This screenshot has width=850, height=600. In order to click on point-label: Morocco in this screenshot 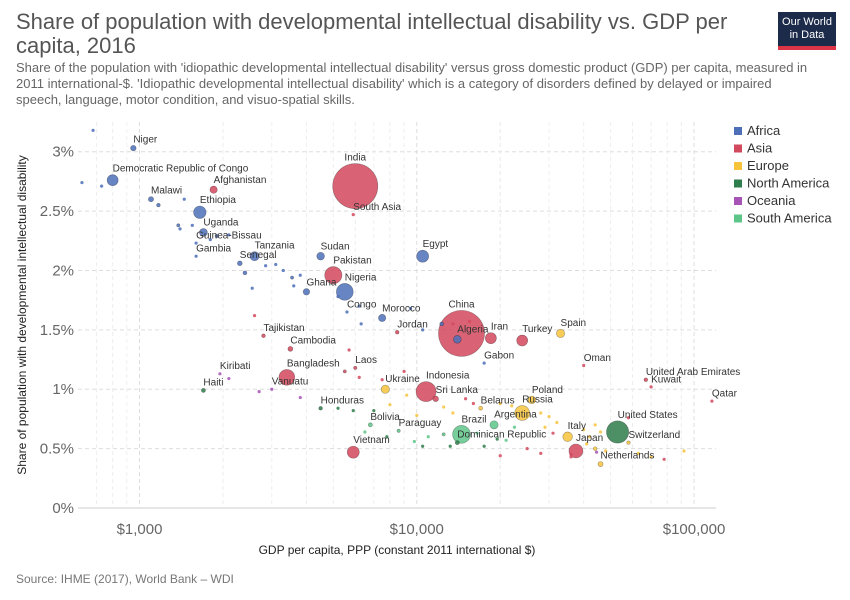, I will do `click(401, 308)`.